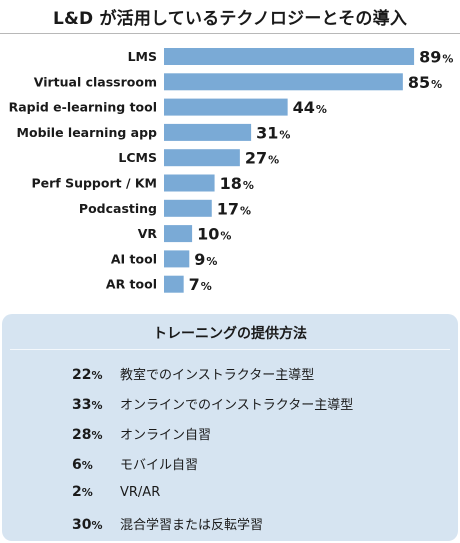  I want to click on training-method-percent: 30%, so click(96, 525).